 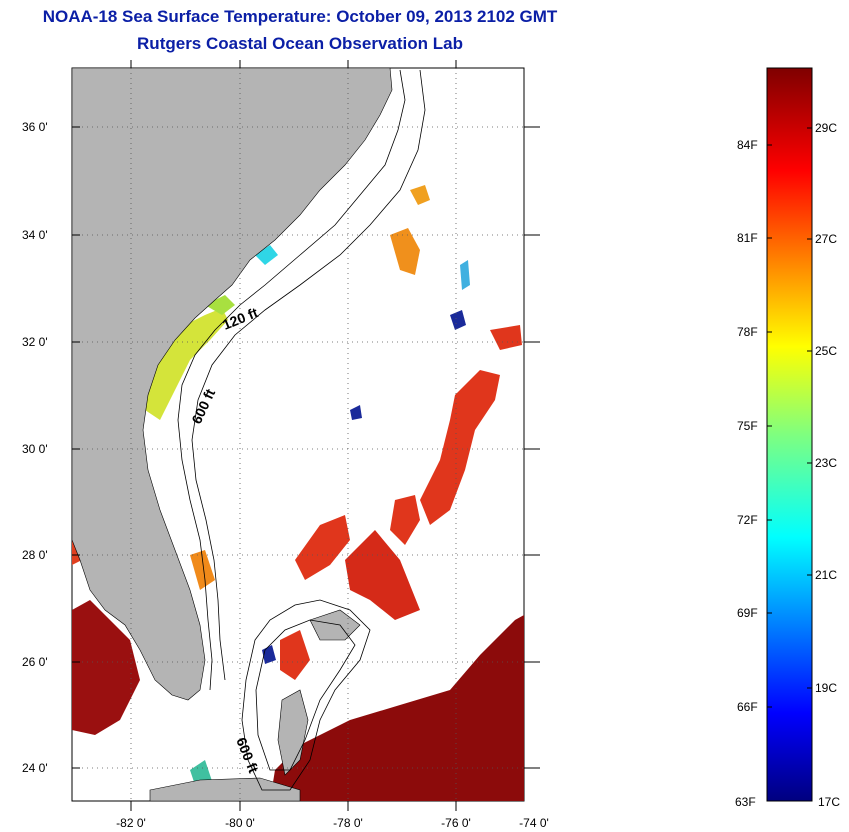 What do you see at coordinates (747, 238) in the screenshot?
I see `colorbar-f-label: 81F` at bounding box center [747, 238].